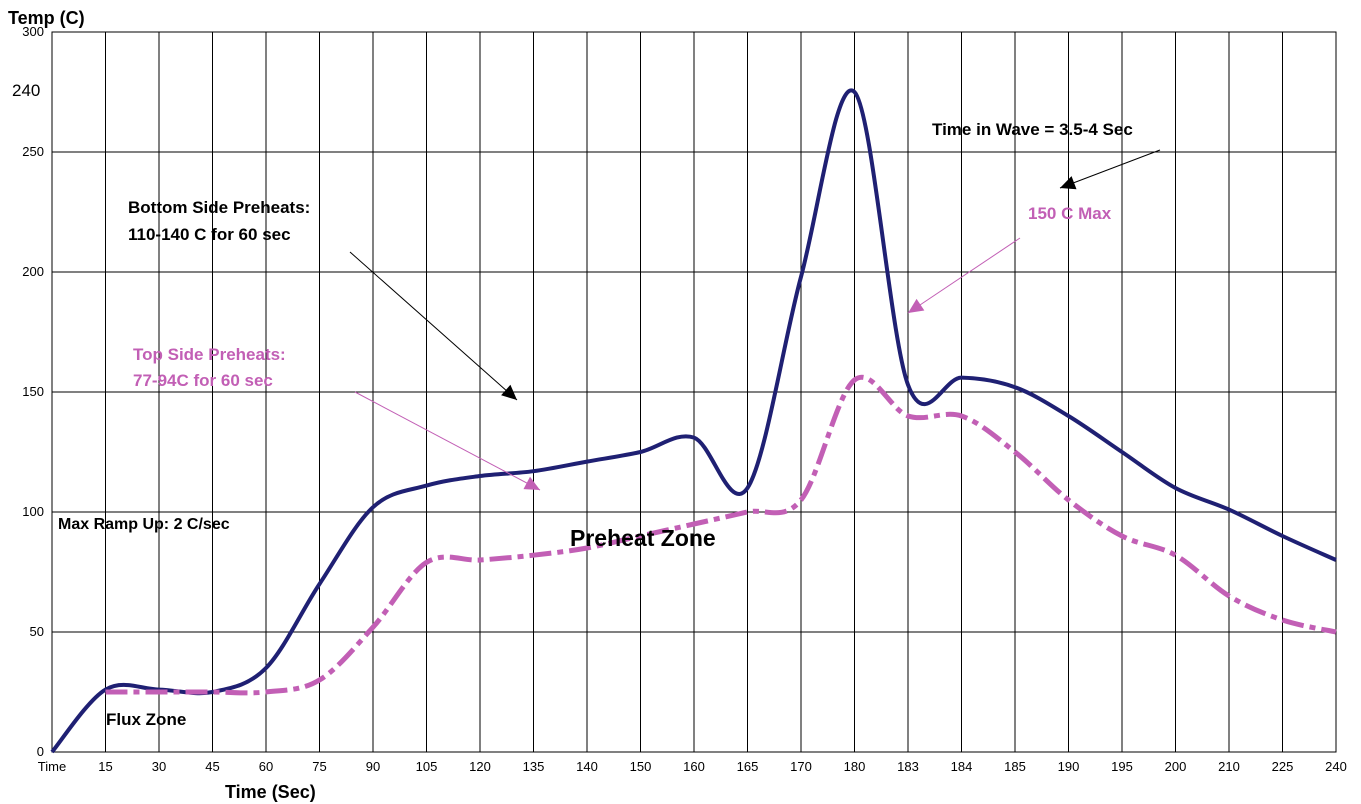 Image resolution: width=1361 pixels, height=804 pixels. What do you see at coordinates (1176, 766) in the screenshot?
I see `x-tick-label: 200` at bounding box center [1176, 766].